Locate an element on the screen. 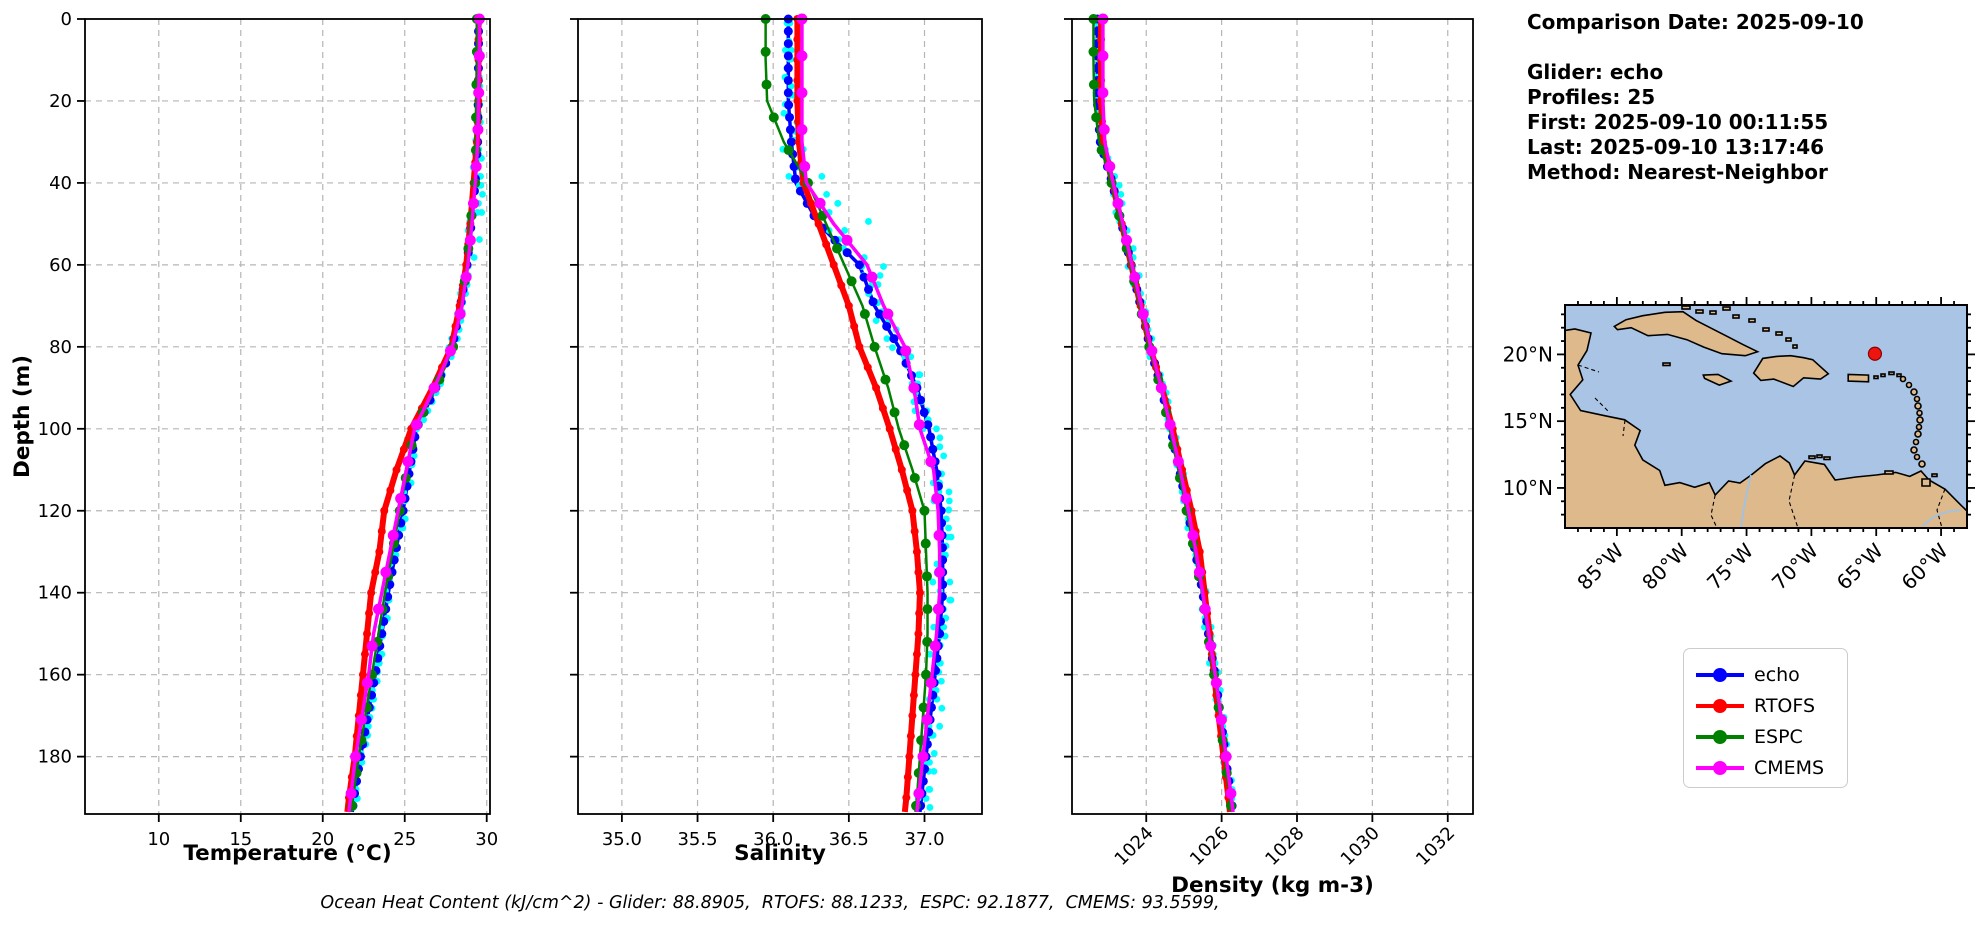  svg-text: 10 is located at coordinates (158, 839).